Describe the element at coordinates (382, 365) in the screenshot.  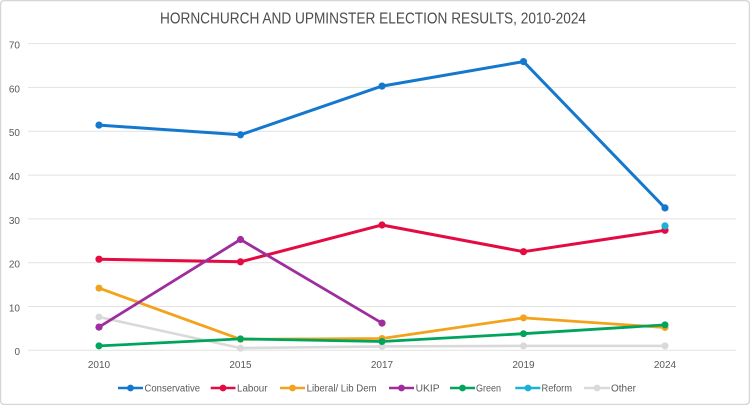
I see `svg-text: 2017` at that location.